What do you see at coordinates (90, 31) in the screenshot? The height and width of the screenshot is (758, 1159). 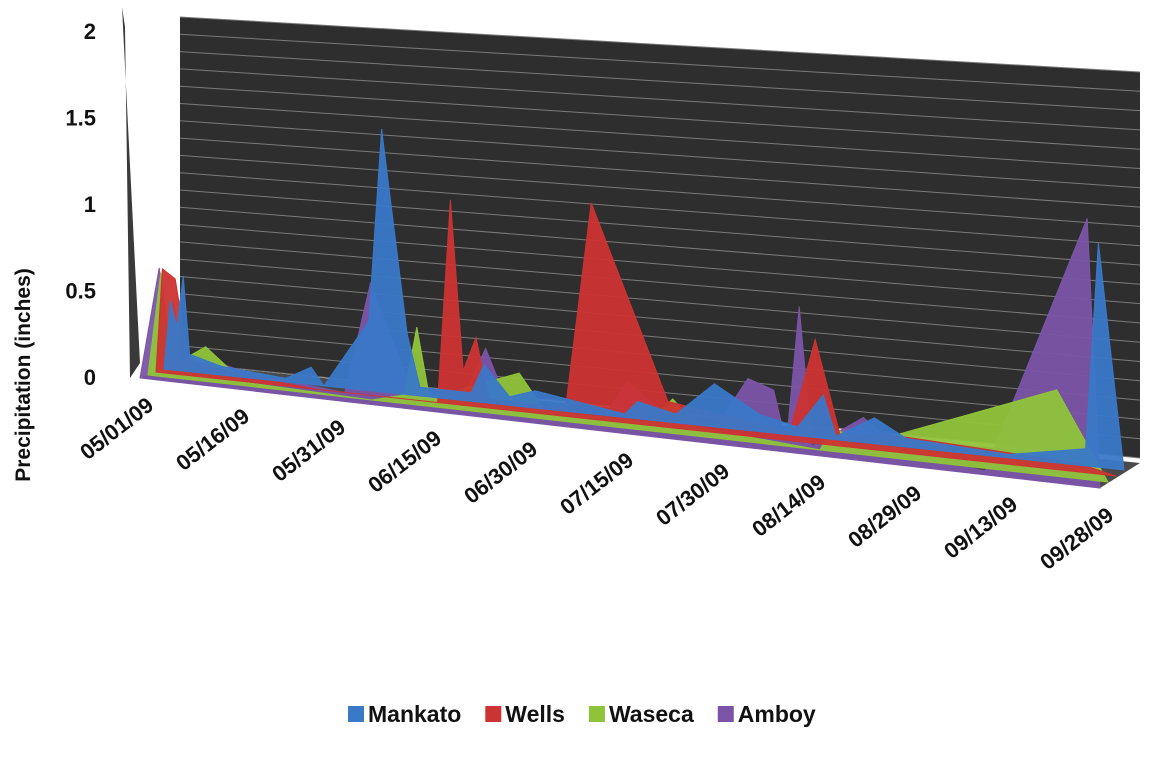 I see `y-tick-label: 2` at bounding box center [90, 31].